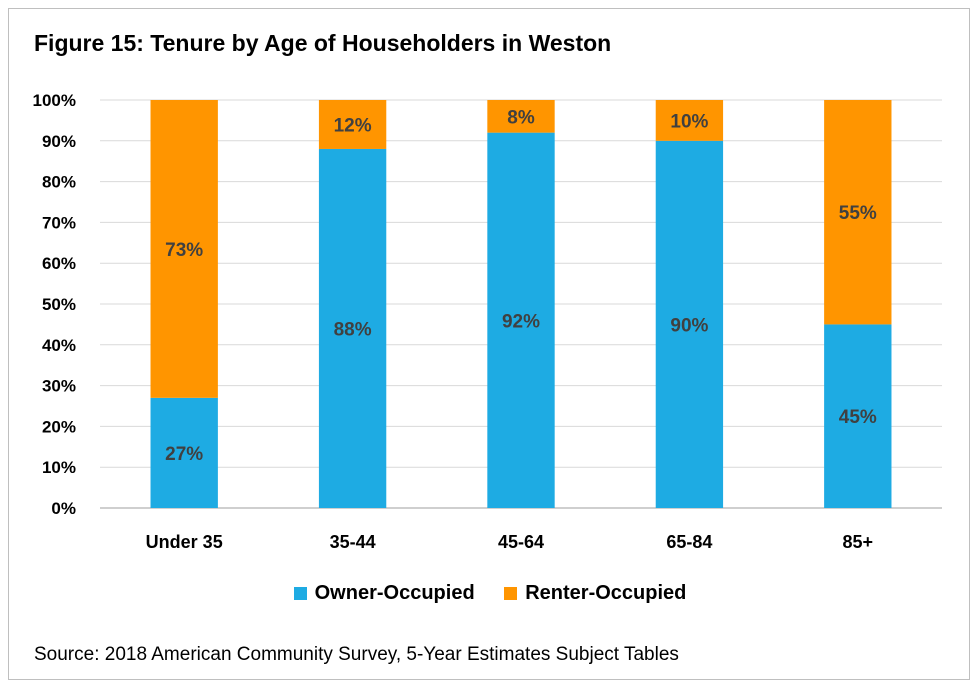 The height and width of the screenshot is (690, 980). I want to click on data-label-owner: 92%, so click(521, 321).